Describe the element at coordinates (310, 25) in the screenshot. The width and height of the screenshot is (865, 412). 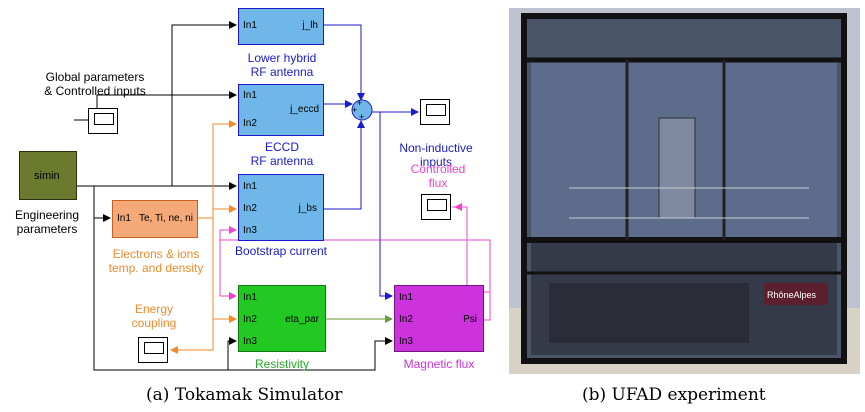
I see `lower-hybrid-out: j_lh` at that location.